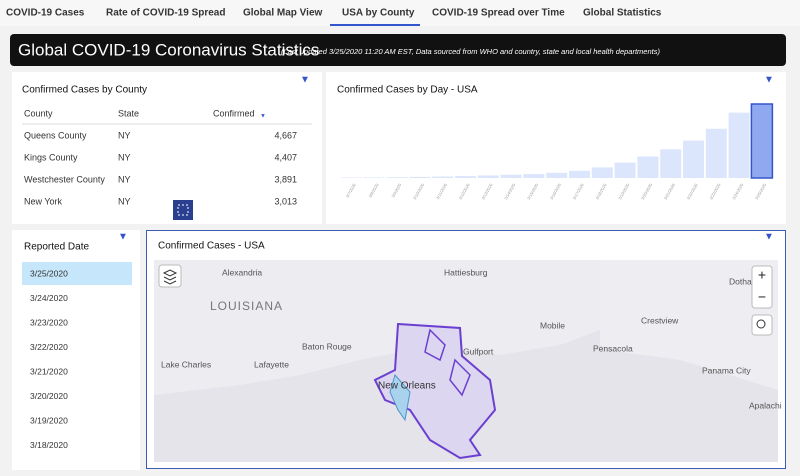  I want to click on place-label: New Orleans, so click(407, 386).